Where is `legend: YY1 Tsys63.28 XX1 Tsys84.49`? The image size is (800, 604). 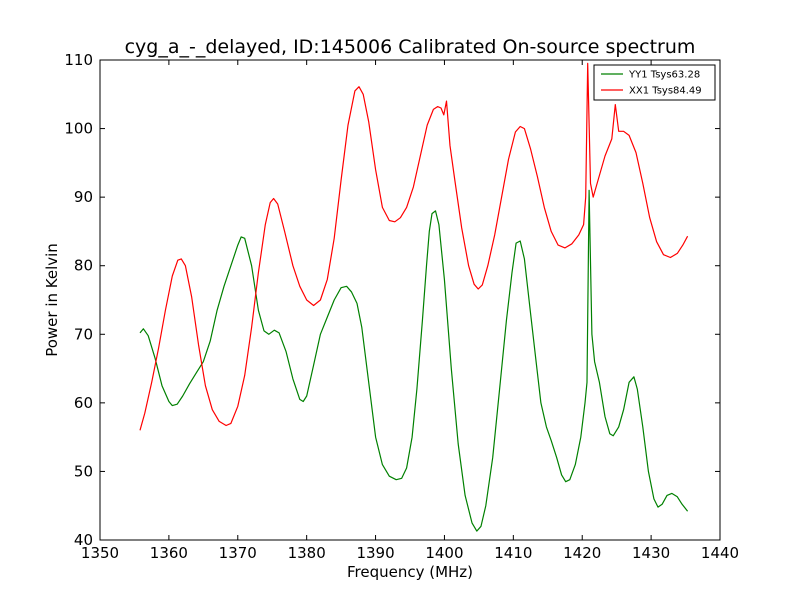
legend: YY1 Tsys63.28 XX1 Tsys84.49 is located at coordinates (654, 82).